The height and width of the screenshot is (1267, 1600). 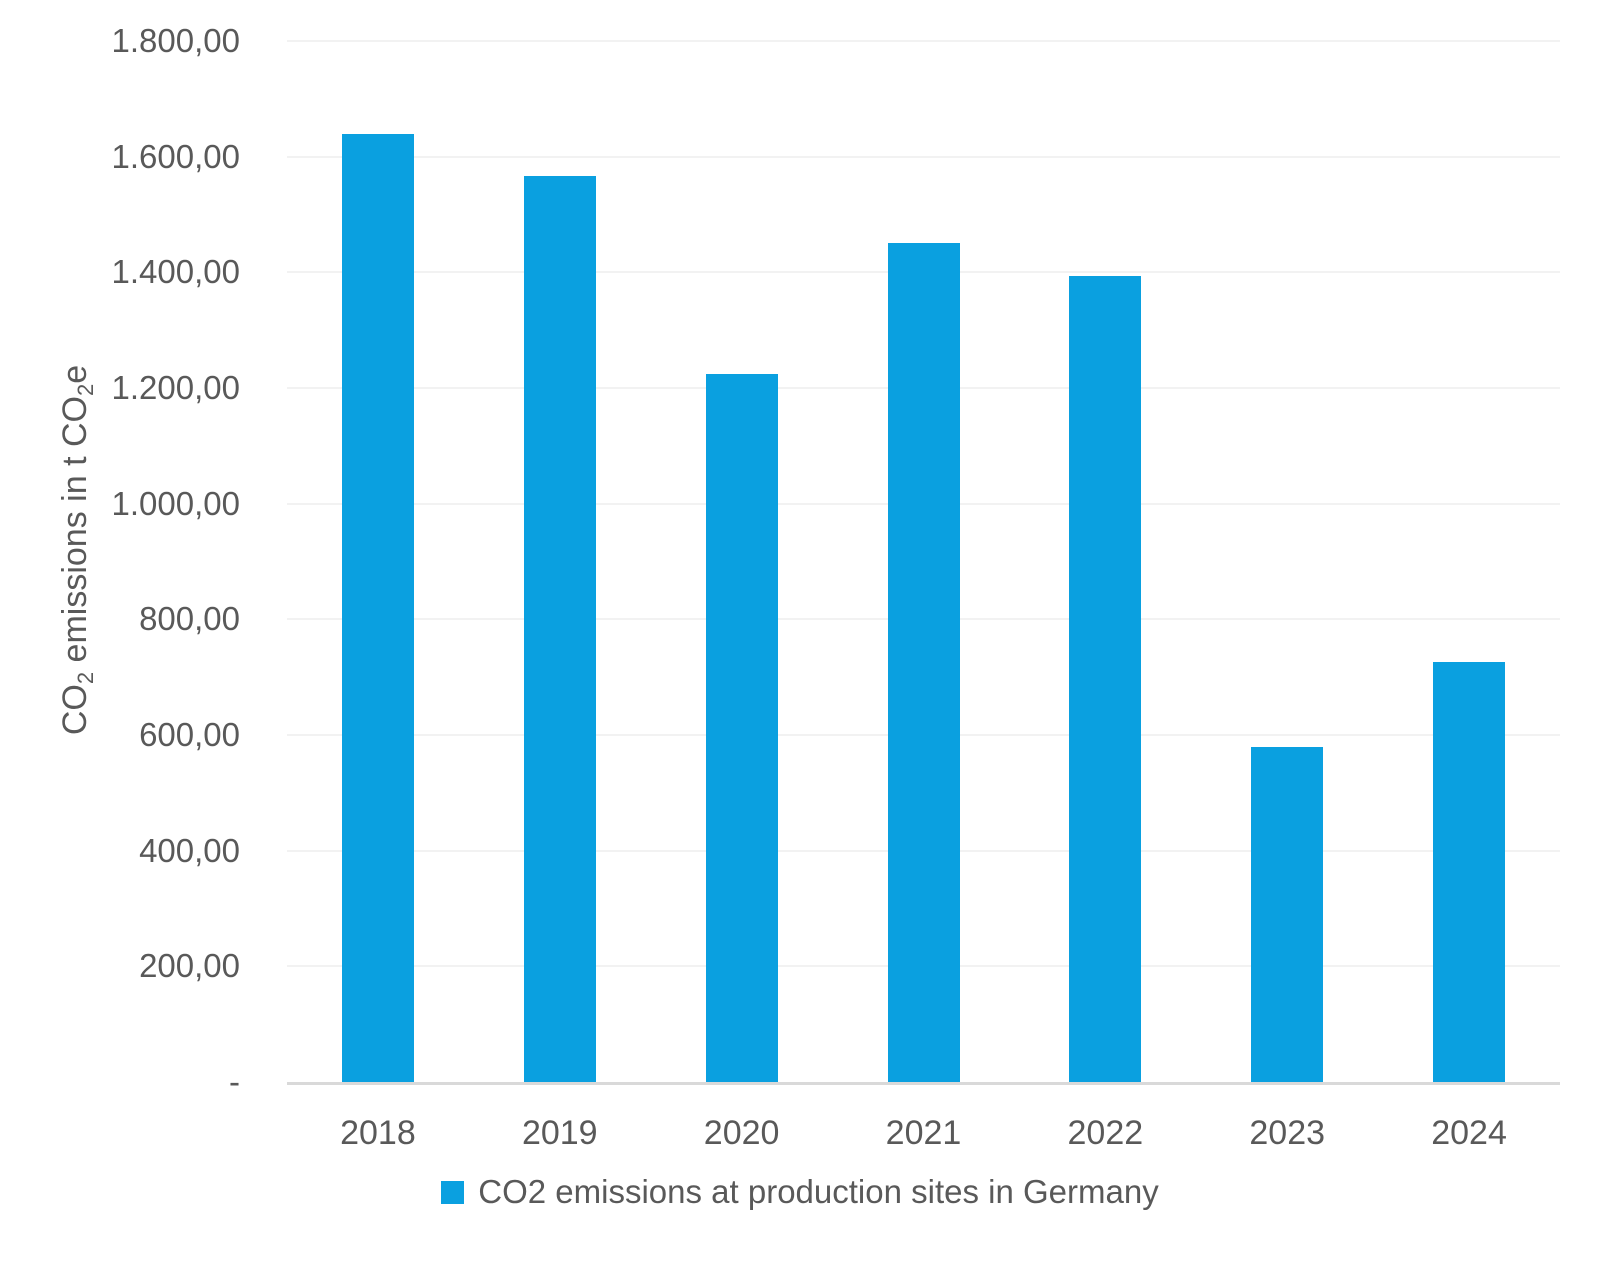 I want to click on bar-2019, so click(x=559, y=629).